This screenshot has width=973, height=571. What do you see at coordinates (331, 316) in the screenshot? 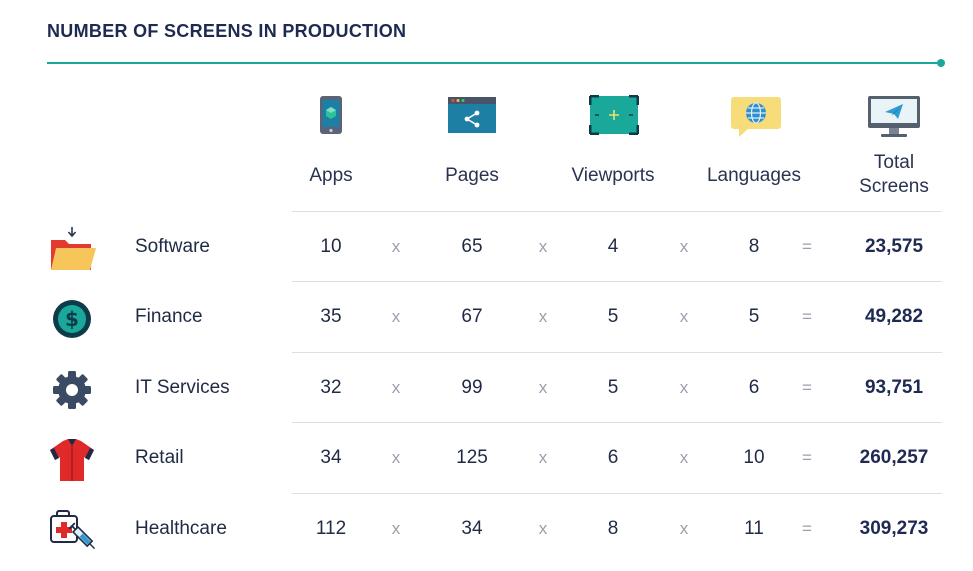
I see `cell-apps: 35` at bounding box center [331, 316].